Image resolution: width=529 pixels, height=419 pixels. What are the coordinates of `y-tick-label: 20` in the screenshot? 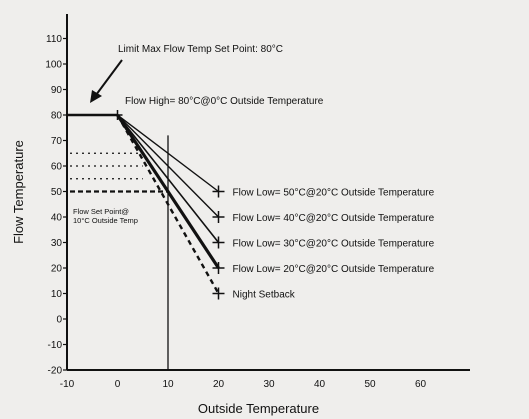 It's located at (57, 269).